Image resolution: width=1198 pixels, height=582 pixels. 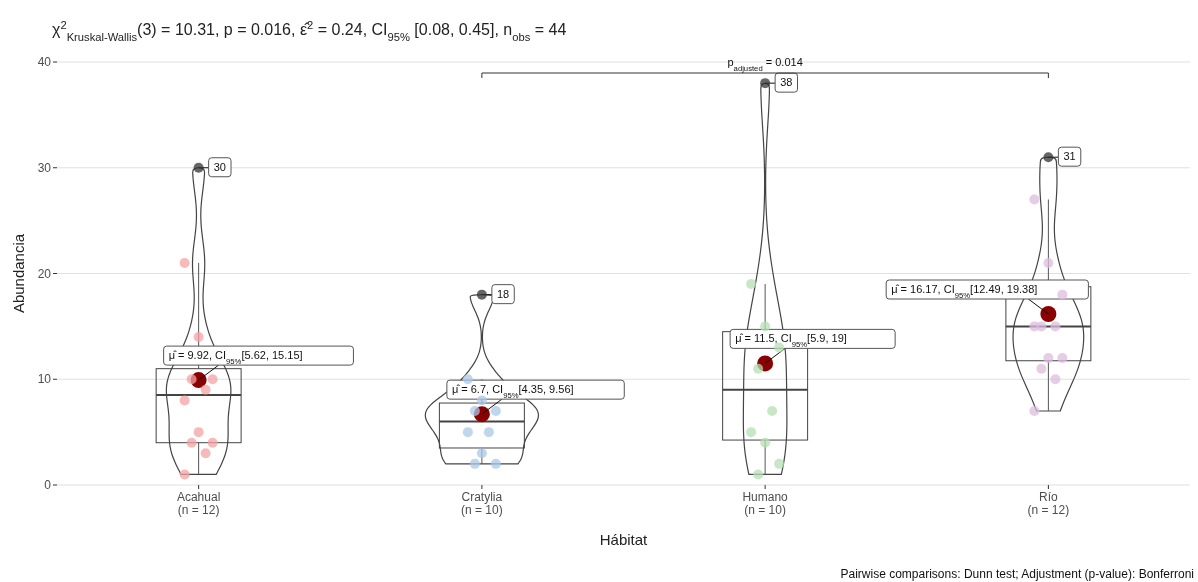 I want to click on chart-title: χ$^{2}$$_{Kruskal-Wallis}$(3) = 10.31, p = 0.016, ε̂$^{2}$ = 0.24, CI$_{95%}$ [0.08, 0.45], n$_{obs}$ = 44, so click(x=309, y=31).